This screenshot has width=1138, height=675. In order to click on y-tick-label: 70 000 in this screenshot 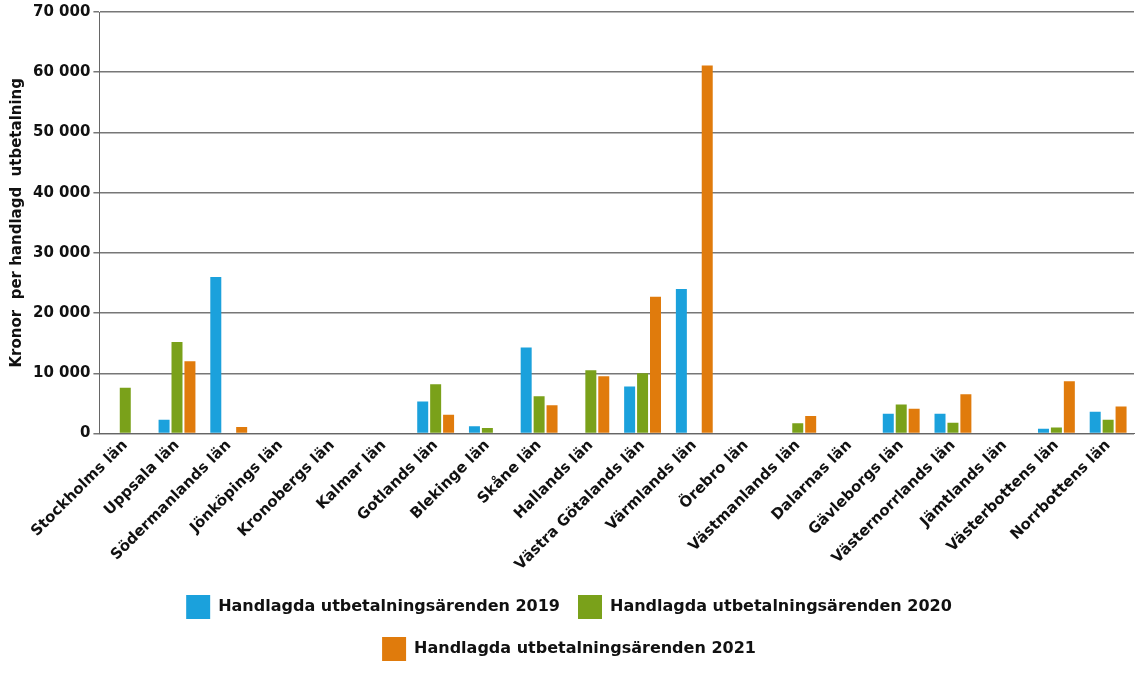, I will do `click(61, 10)`.